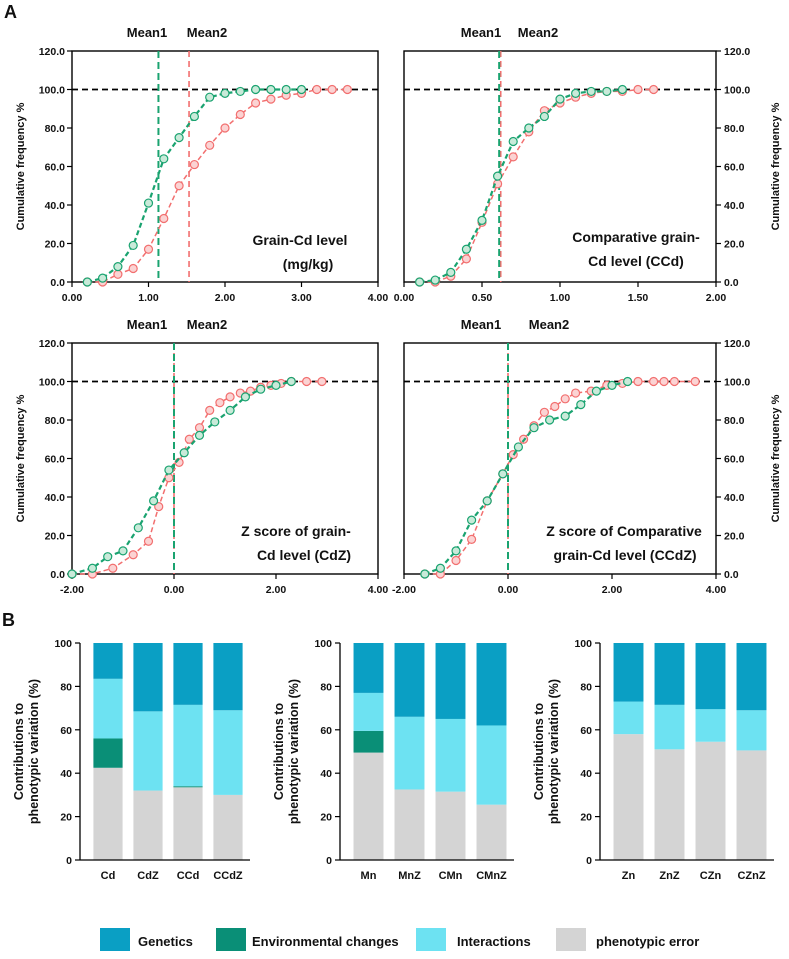  What do you see at coordinates (369, 876) in the screenshot?
I see `x-tick-label: Mn` at bounding box center [369, 876].